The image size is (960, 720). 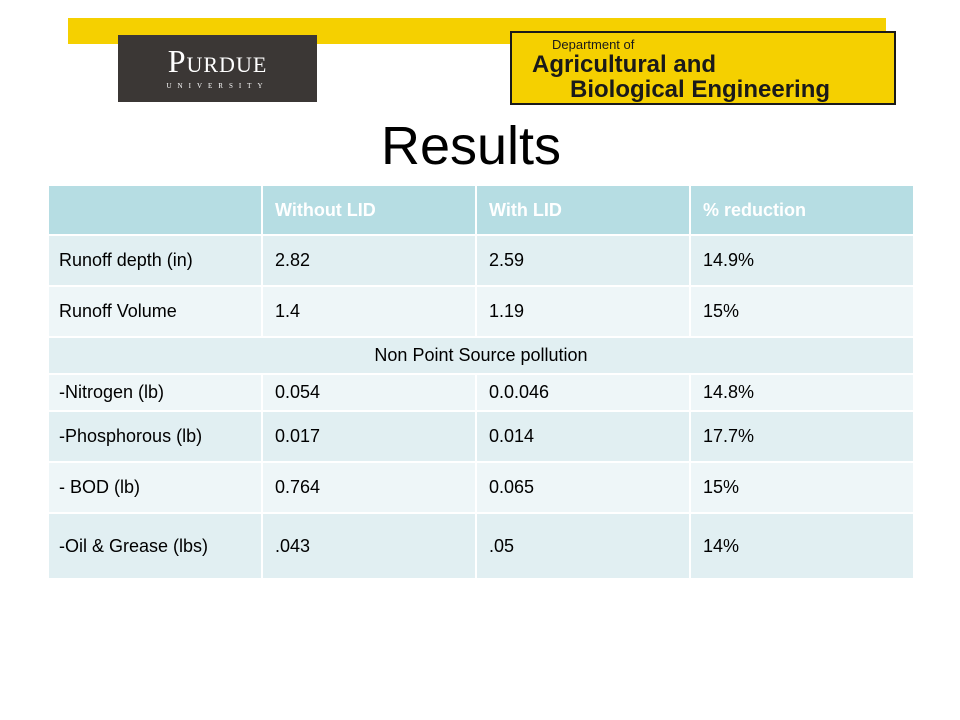 I want to click on column-header, so click(x=155, y=210).